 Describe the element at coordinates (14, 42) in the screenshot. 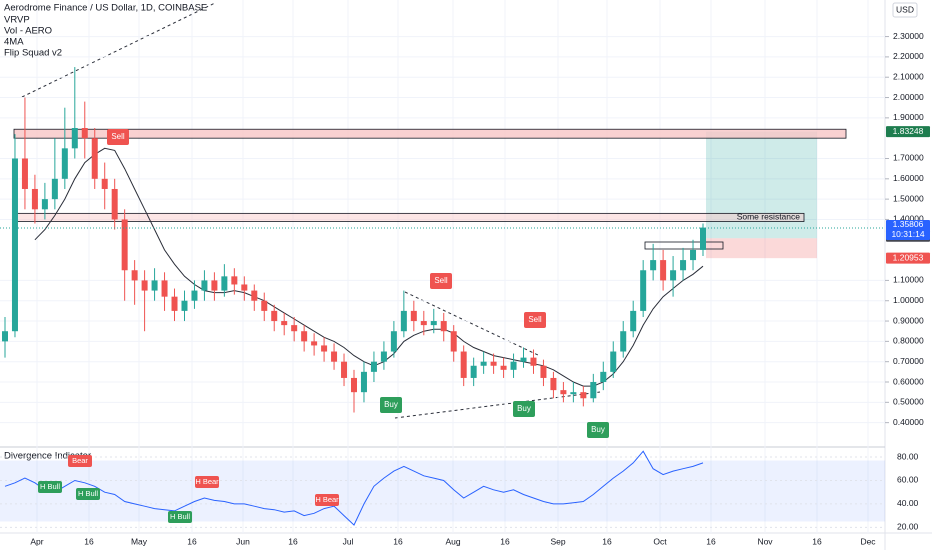

I see `indicator-name: 4MA` at that location.